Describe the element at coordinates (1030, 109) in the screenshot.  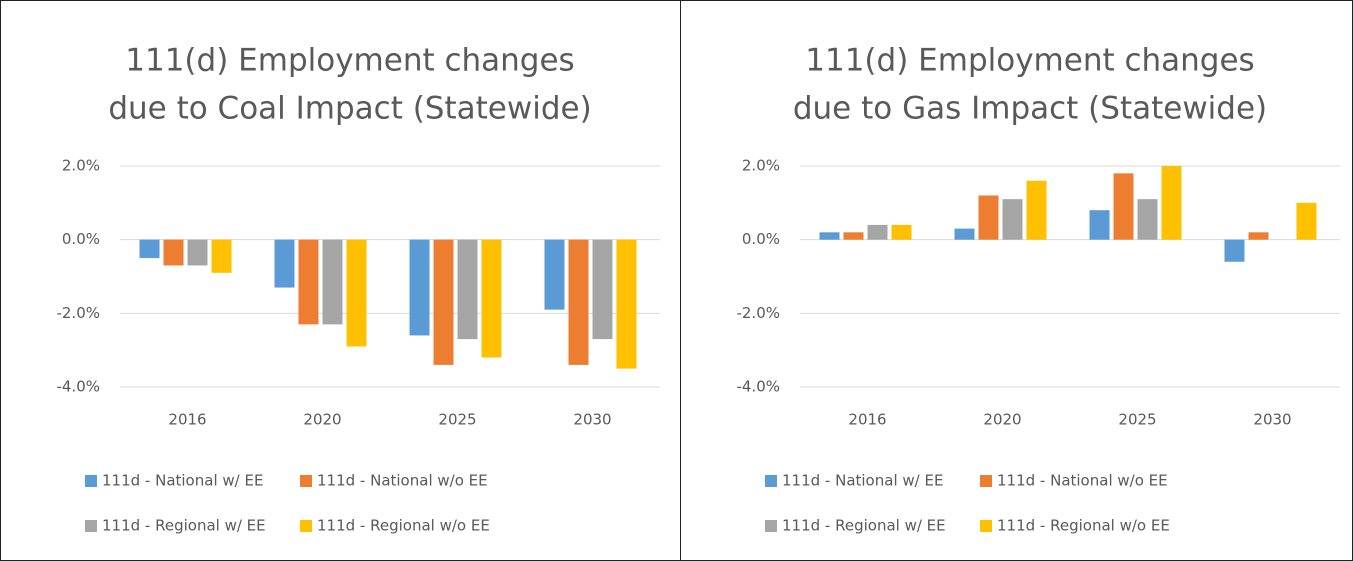
I see `chart-title: due to Gas Impact (Statewide)` at that location.